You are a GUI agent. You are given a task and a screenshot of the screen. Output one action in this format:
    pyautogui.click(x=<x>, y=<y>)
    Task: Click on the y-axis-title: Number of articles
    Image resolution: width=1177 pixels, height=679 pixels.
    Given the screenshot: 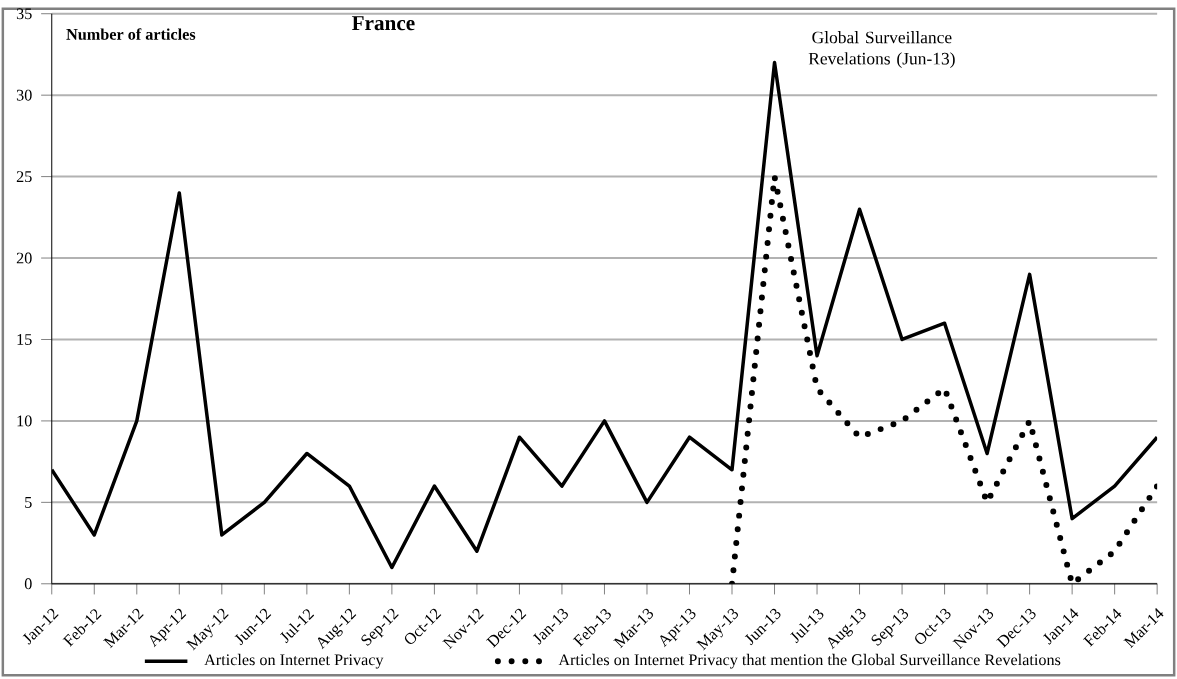 What is the action you would take?
    pyautogui.click(x=131, y=34)
    